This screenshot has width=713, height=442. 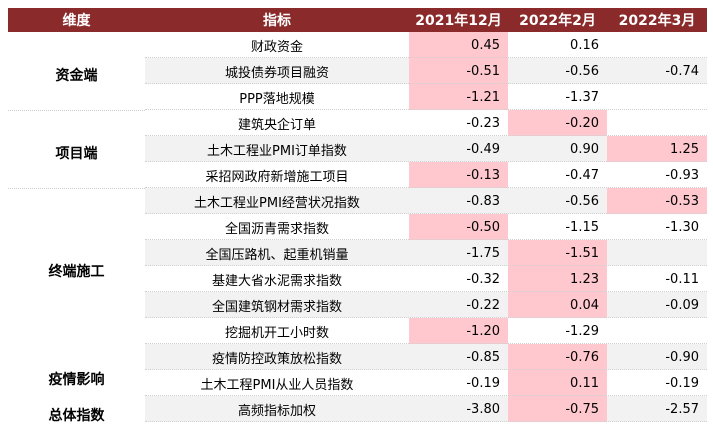 What do you see at coordinates (458, 97) in the screenshot?
I see `value-cell: -1.21` at bounding box center [458, 97].